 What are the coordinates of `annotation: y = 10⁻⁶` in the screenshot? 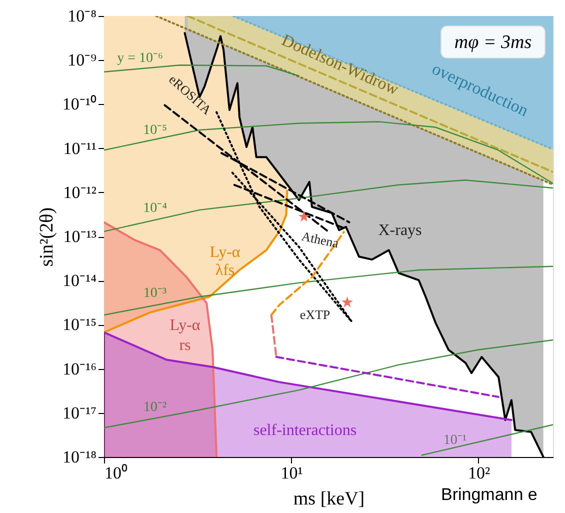 It's located at (140, 58).